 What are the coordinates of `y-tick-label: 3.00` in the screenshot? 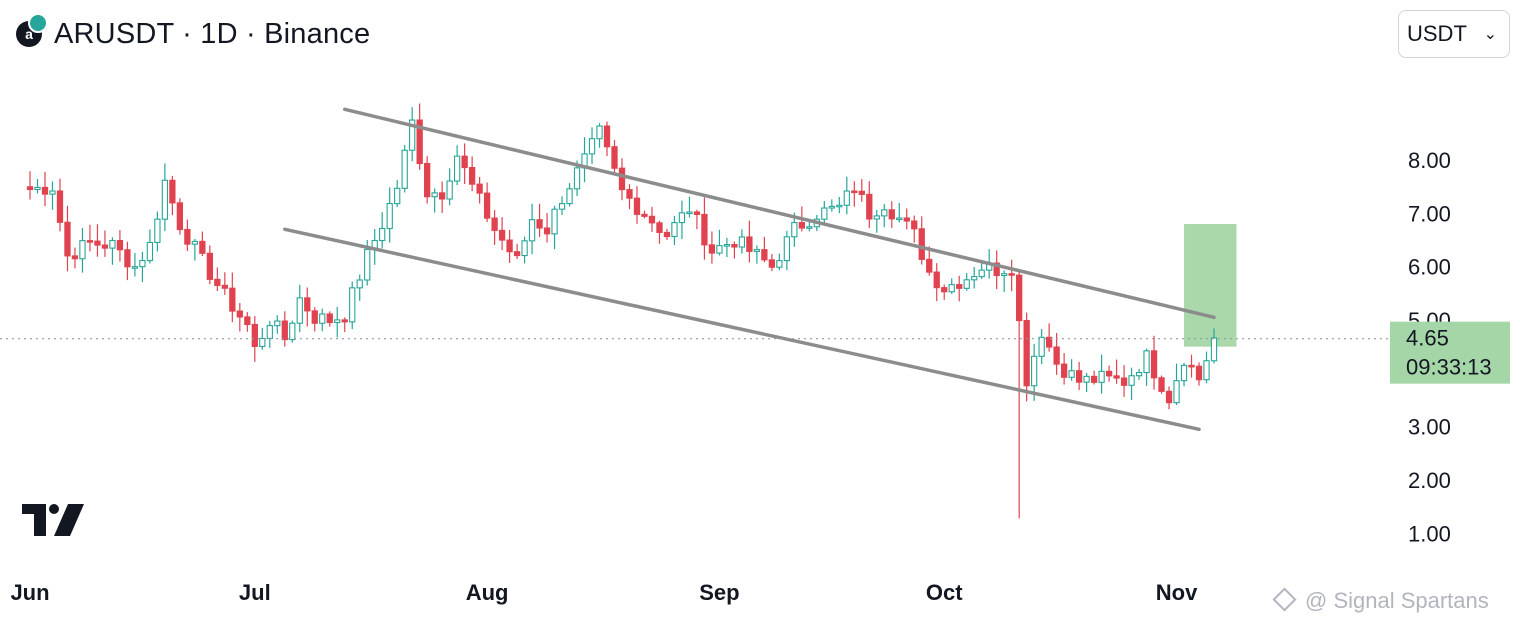 It's located at (1429, 427).